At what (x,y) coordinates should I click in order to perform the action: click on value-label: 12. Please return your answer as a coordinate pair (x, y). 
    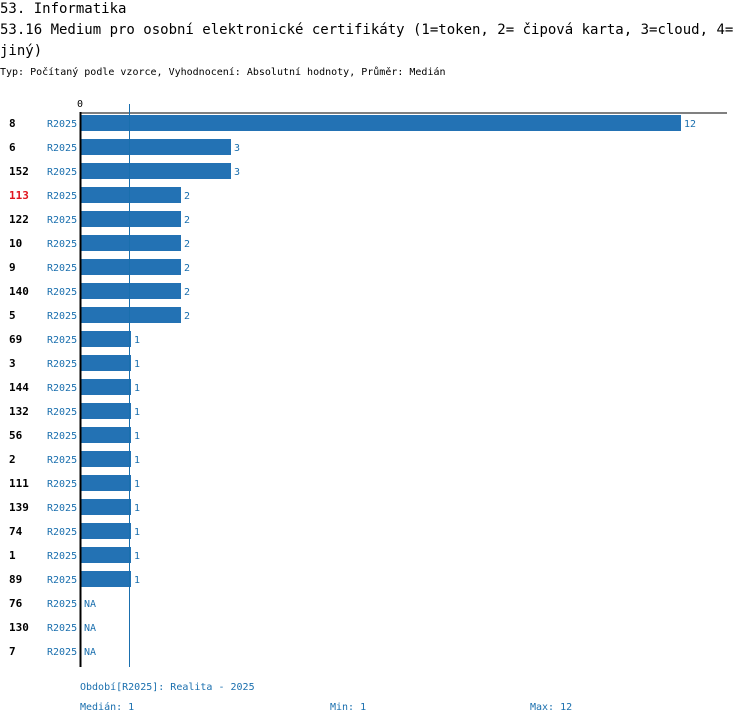
    Looking at the image, I should click on (690, 124).